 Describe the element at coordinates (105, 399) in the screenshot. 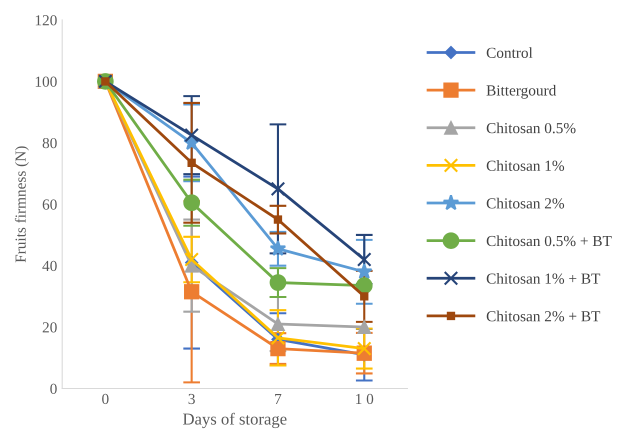

I see `x-tick-label: 0` at that location.